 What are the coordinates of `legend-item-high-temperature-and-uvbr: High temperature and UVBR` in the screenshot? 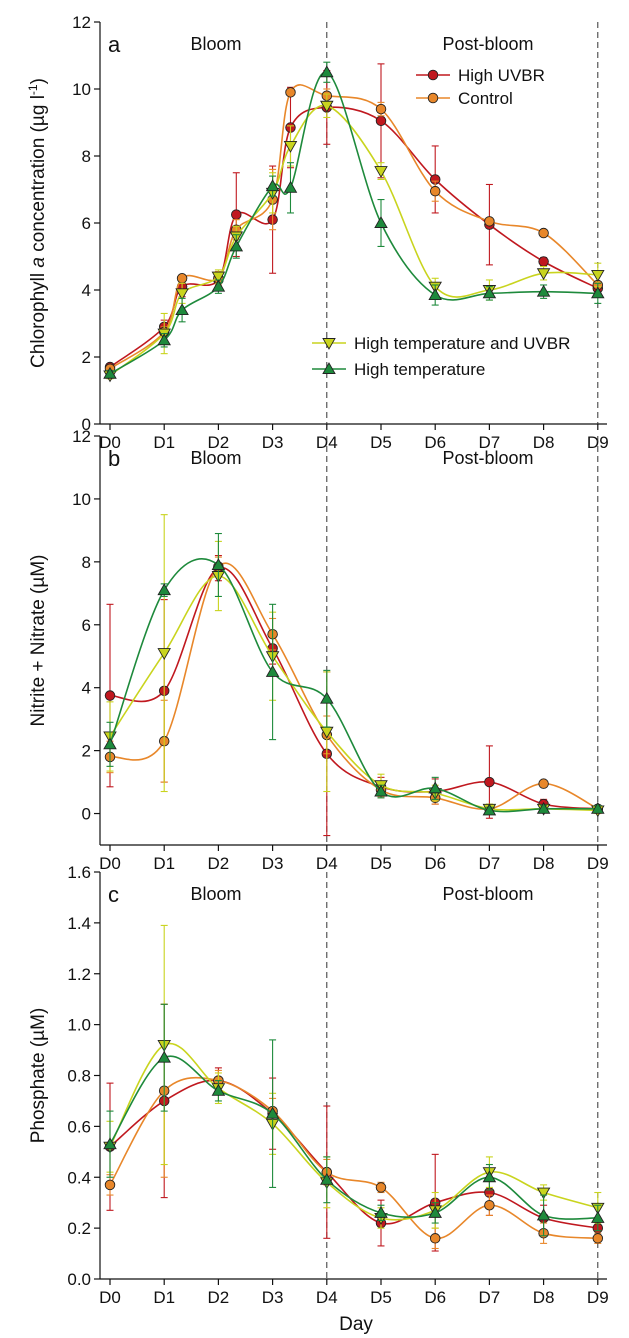 It's located at (441, 343).